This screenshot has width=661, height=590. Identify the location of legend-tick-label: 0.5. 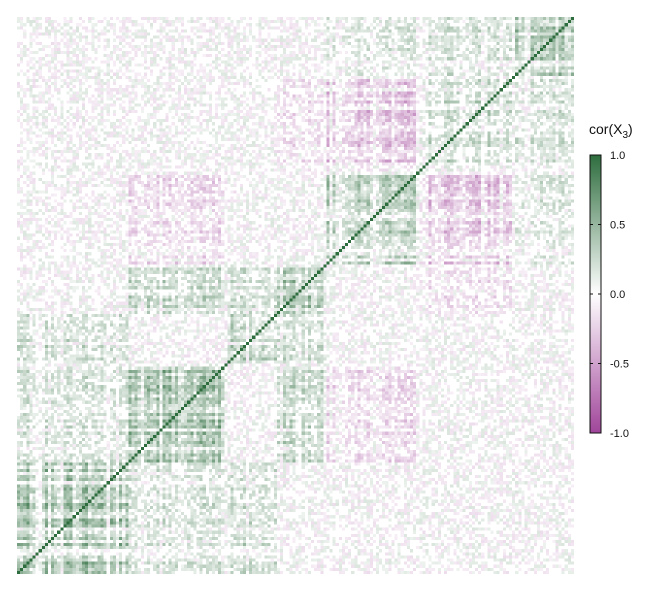
(617, 226).